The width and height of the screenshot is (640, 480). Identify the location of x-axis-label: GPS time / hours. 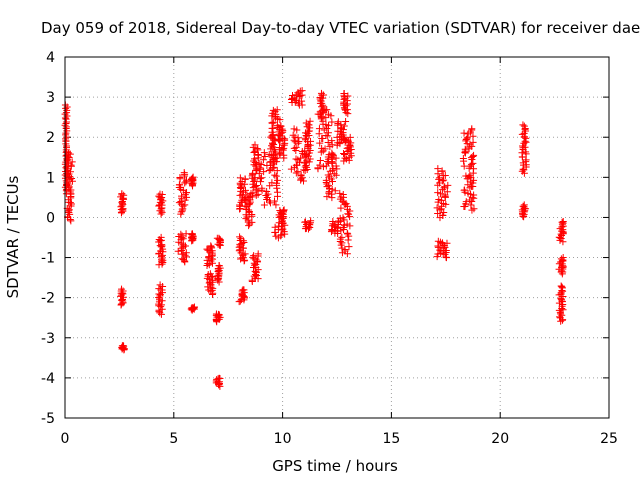
(335, 466).